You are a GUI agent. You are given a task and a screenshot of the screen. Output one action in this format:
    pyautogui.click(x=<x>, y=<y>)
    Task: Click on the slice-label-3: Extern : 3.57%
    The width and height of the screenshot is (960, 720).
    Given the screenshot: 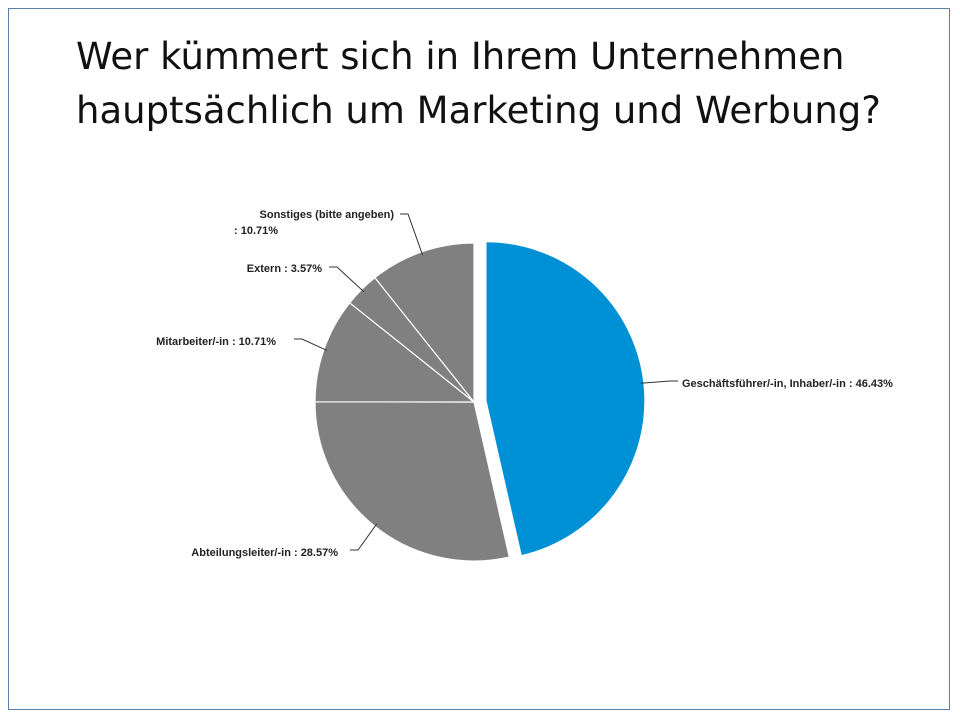 What is the action you would take?
    pyautogui.click(x=284, y=269)
    